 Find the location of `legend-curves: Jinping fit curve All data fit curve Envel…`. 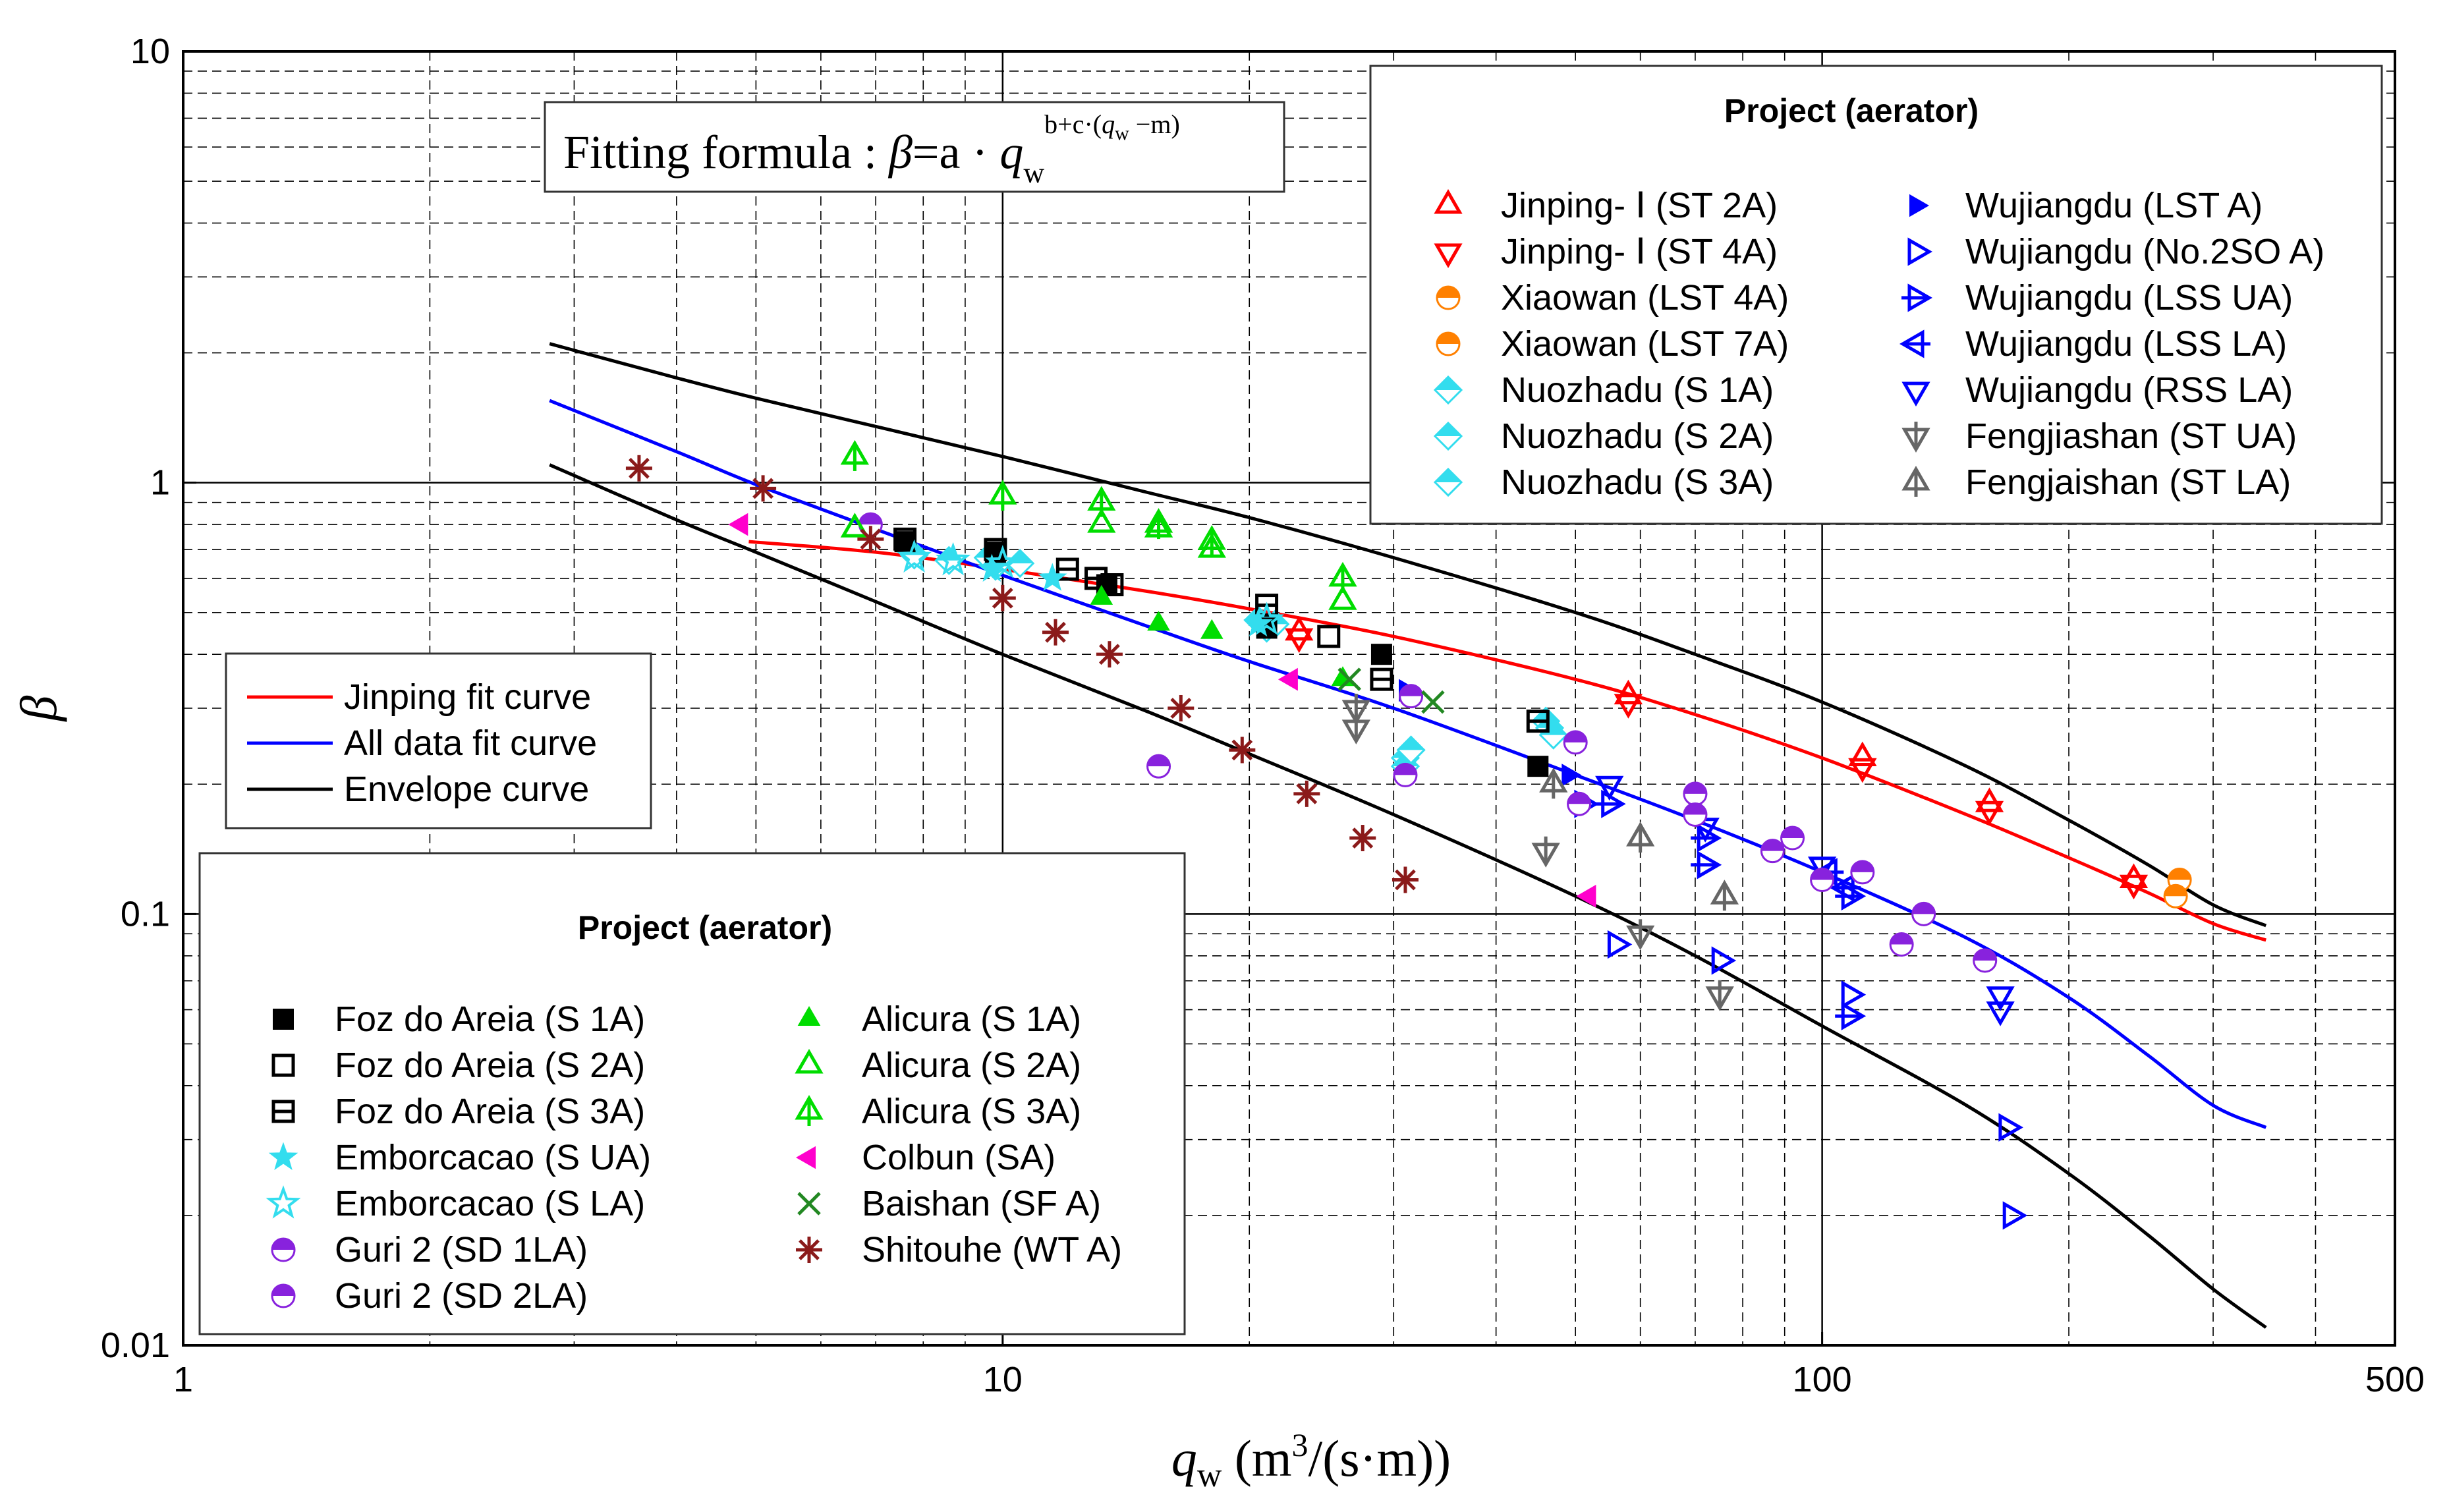

legend-curves: Jinping fit curve All data fit curve Envel… is located at coordinates (439, 740).